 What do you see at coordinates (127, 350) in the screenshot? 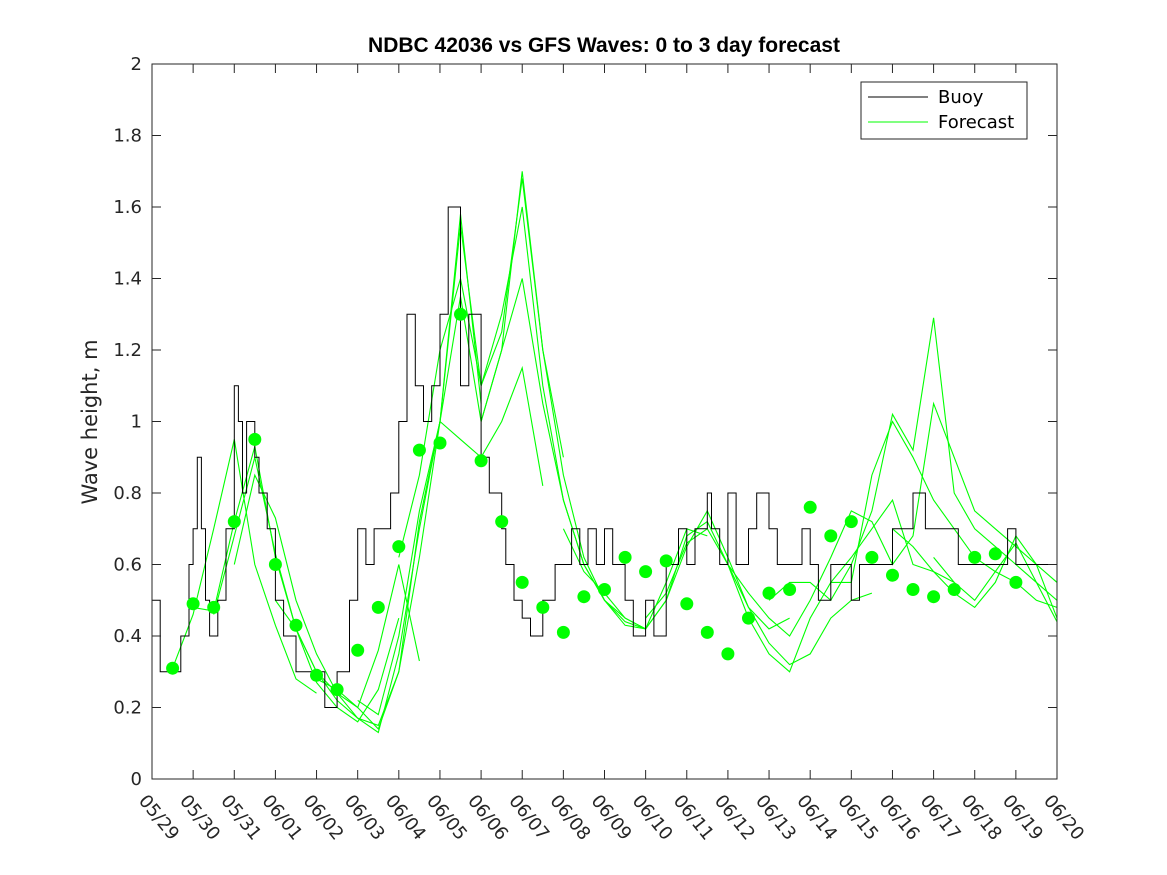
I see `y-tick-label: 1.2` at bounding box center [127, 350].